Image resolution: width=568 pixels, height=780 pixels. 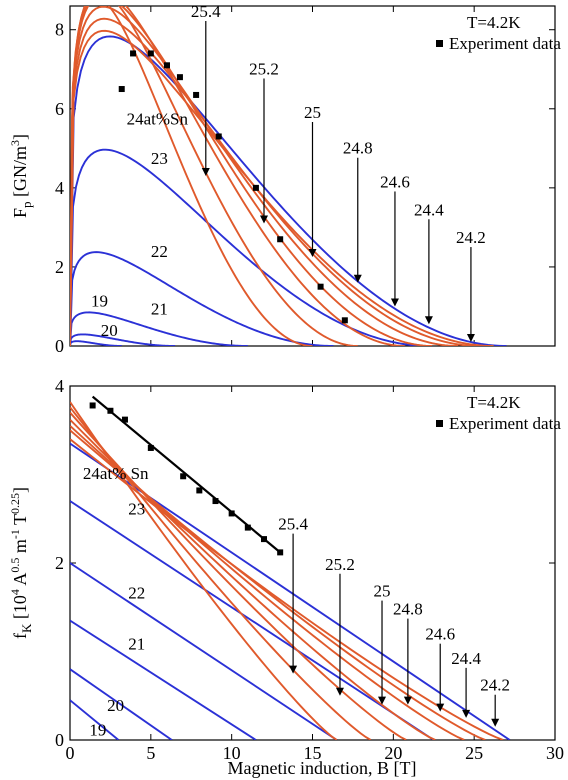 I want to click on fk-composition-label: 21, so click(x=136, y=644).